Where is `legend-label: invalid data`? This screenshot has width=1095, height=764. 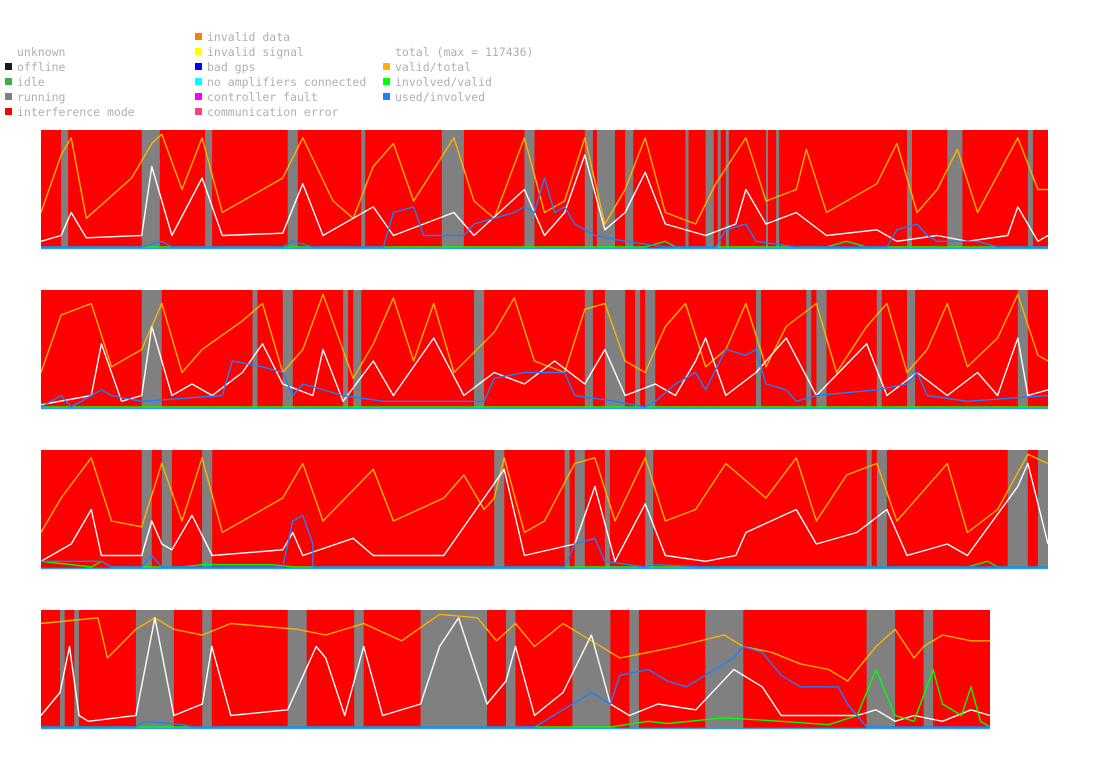
legend-label: invalid data is located at coordinates (249, 37).